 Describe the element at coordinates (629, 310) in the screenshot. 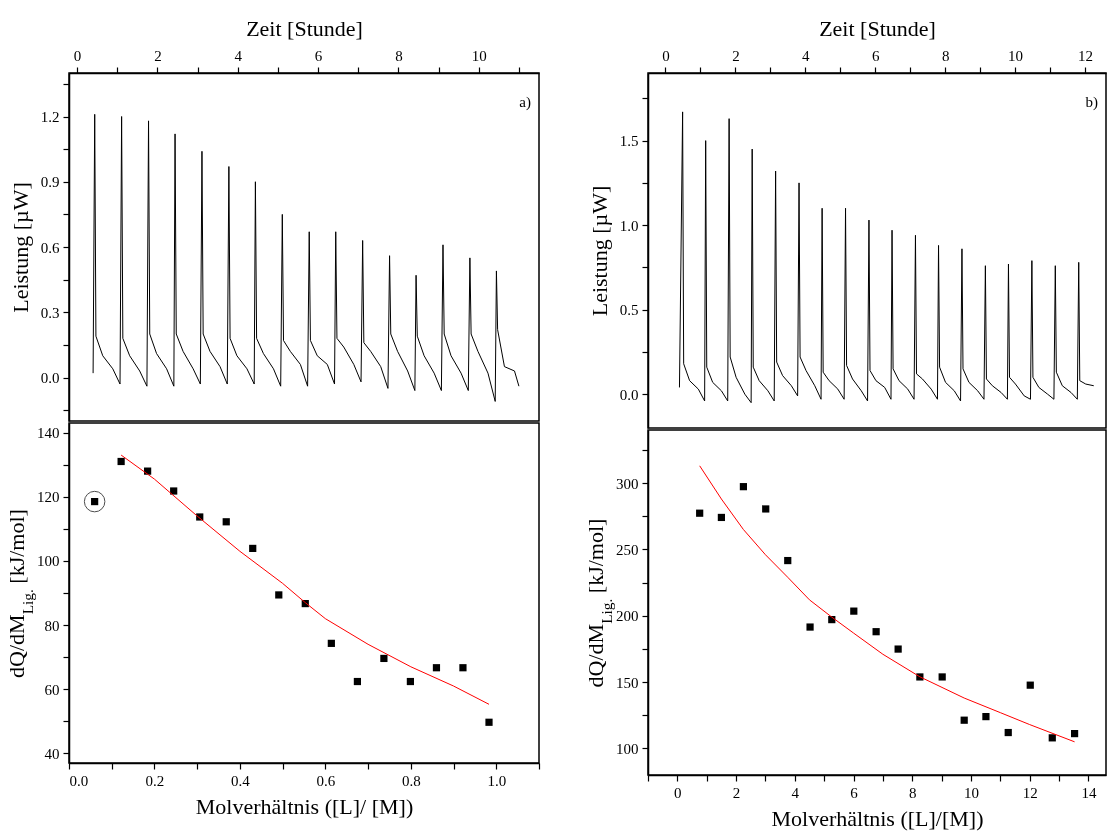

I see `y-tick-label: 0.5` at that location.